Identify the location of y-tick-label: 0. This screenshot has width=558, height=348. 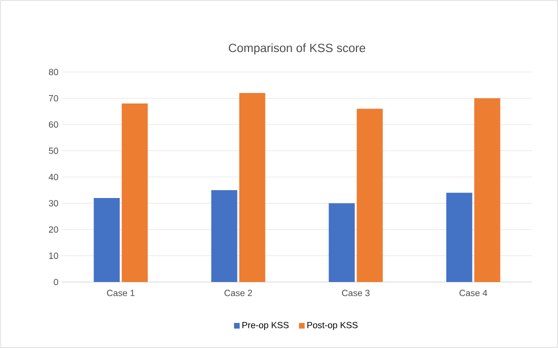
(56, 282).